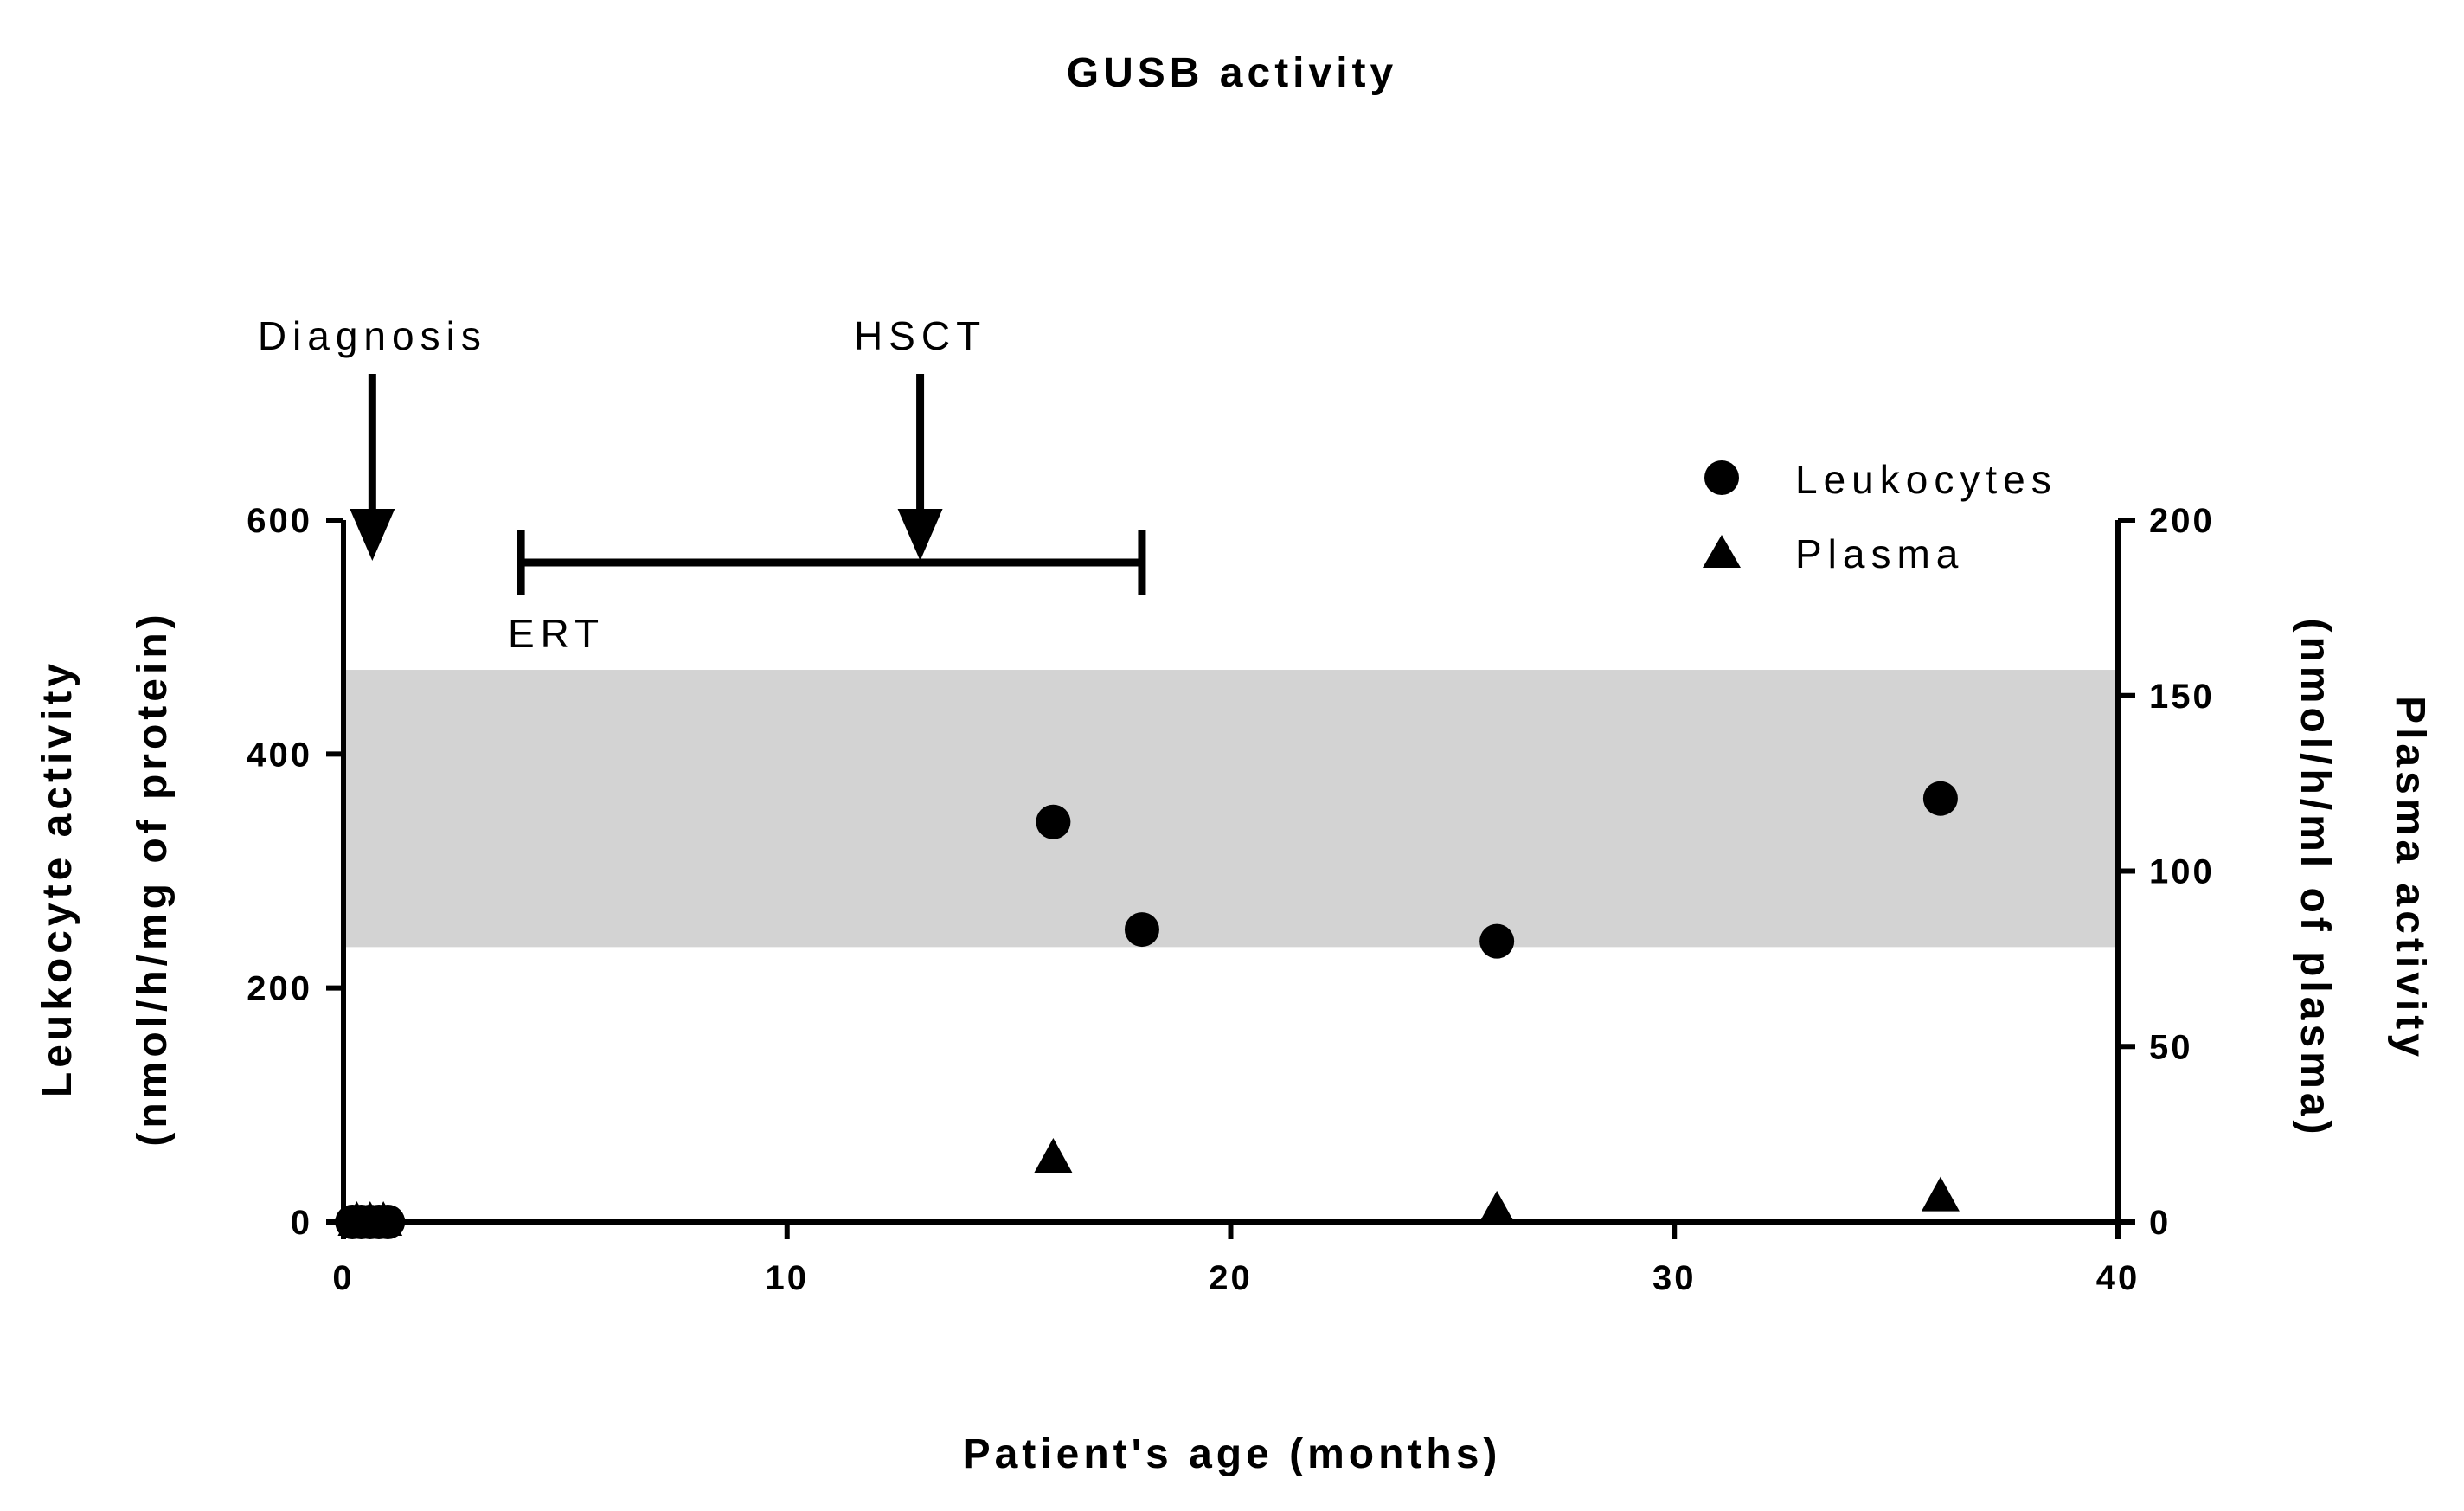  I want to click on hsct-arrow-icon, so click(920, 535).